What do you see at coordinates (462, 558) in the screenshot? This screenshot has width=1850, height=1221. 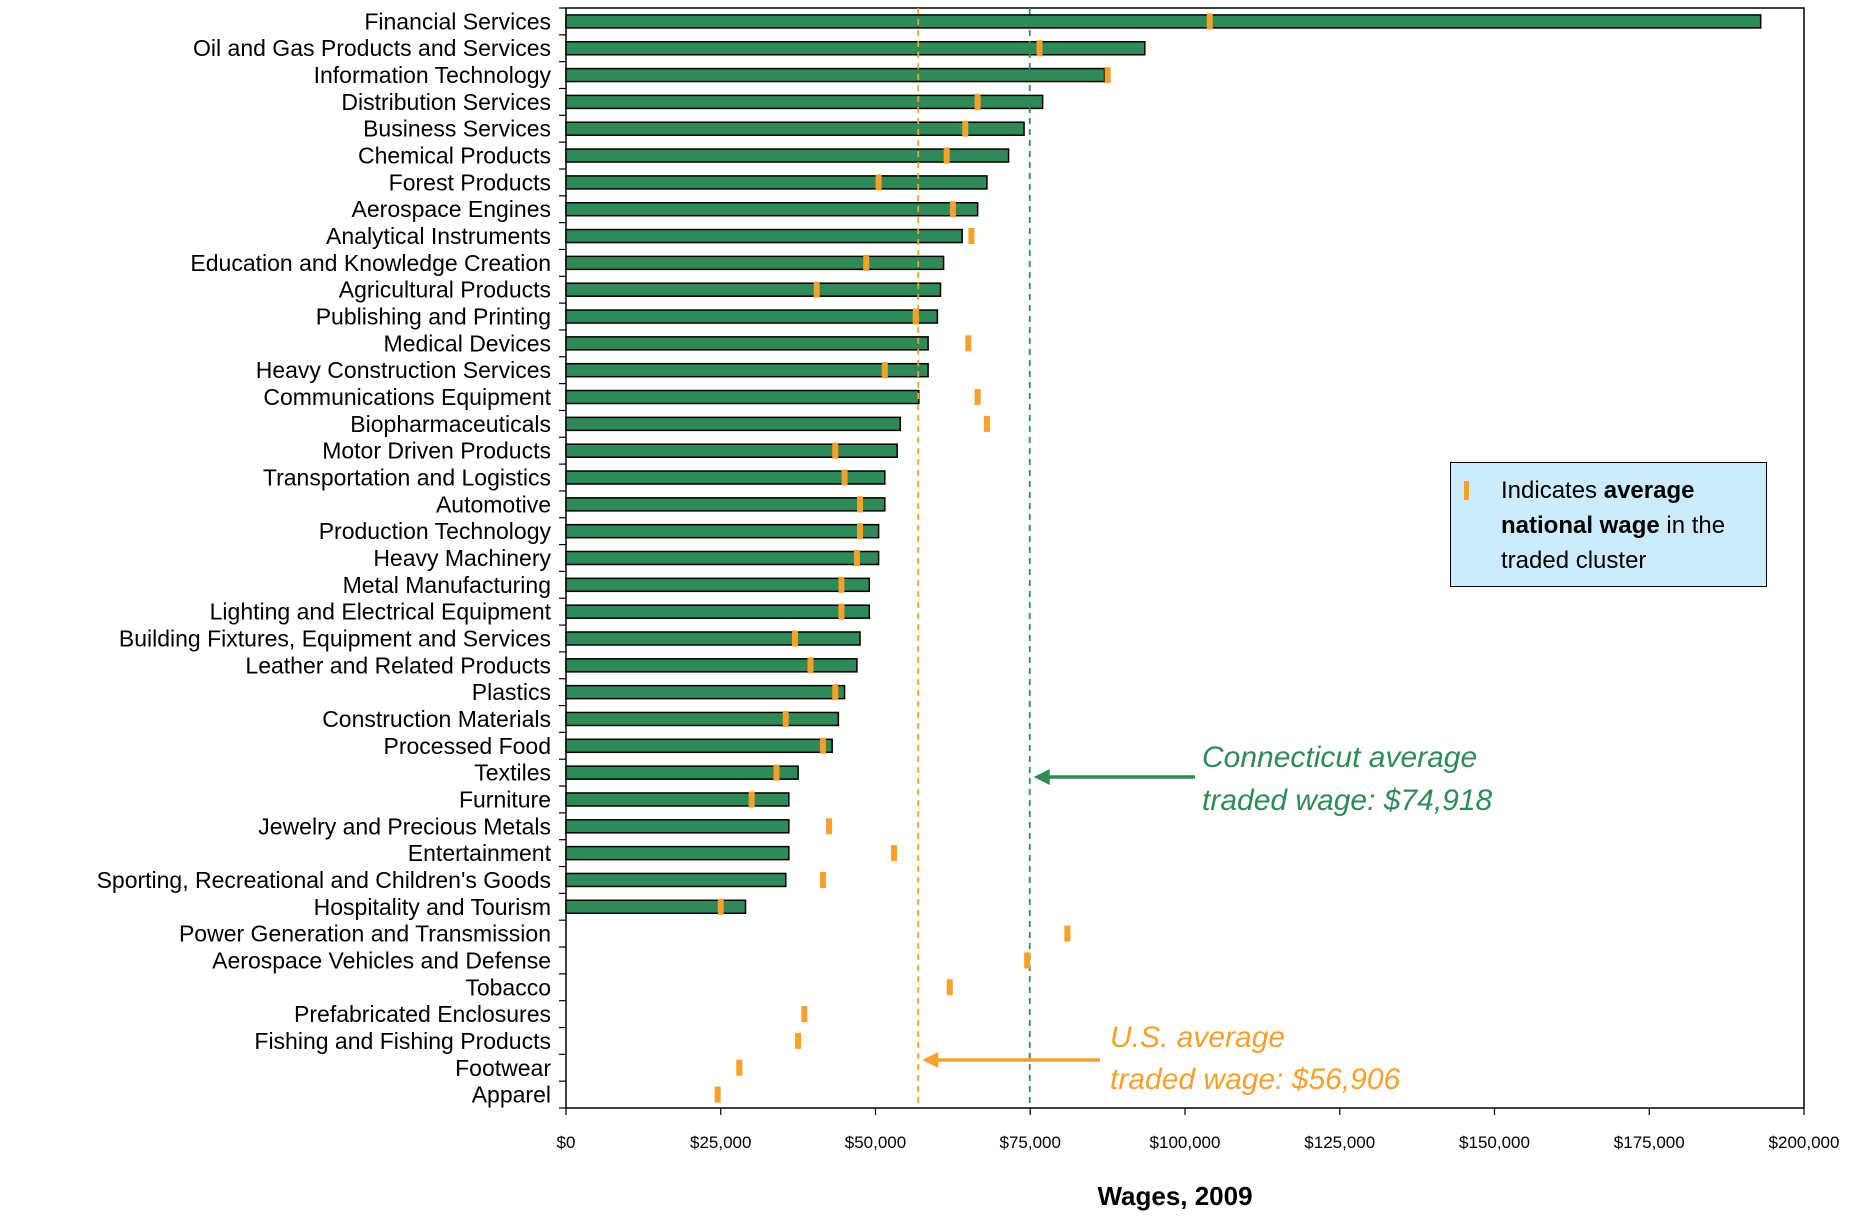 I see `category-label: Heavy Machinery` at bounding box center [462, 558].